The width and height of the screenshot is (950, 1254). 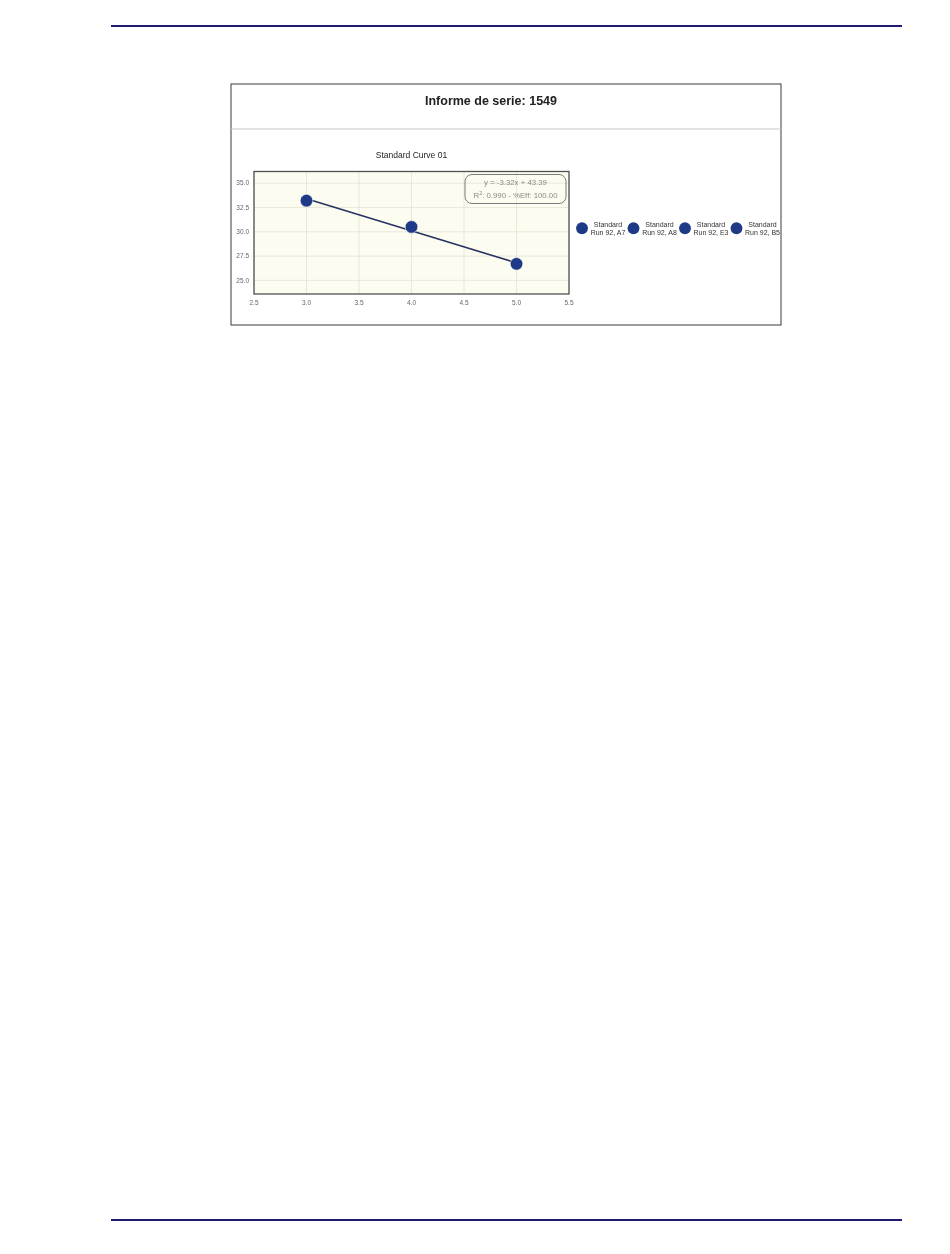 I want to click on chart-subtitle: Standard Curve 01, so click(x=411, y=155).